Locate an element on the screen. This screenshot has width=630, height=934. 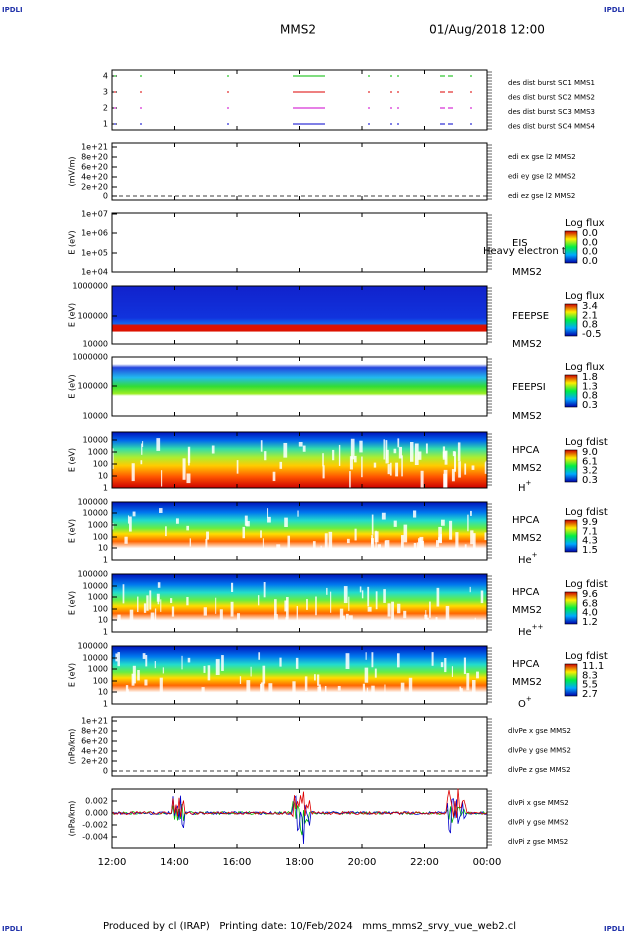
legend-entry: des dist burst SC3 MMS3 is located at coordinates (551, 112).